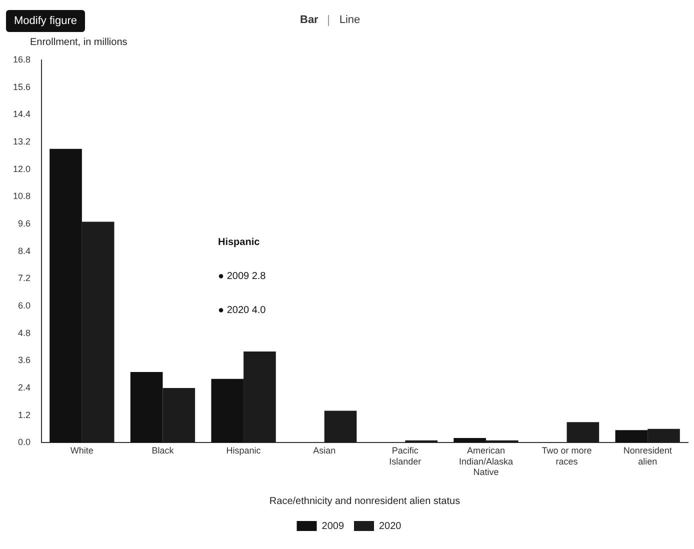 The width and height of the screenshot is (694, 549). Describe the element at coordinates (647, 455) in the screenshot. I see `x-tick-label: Nonresident alien` at that location.